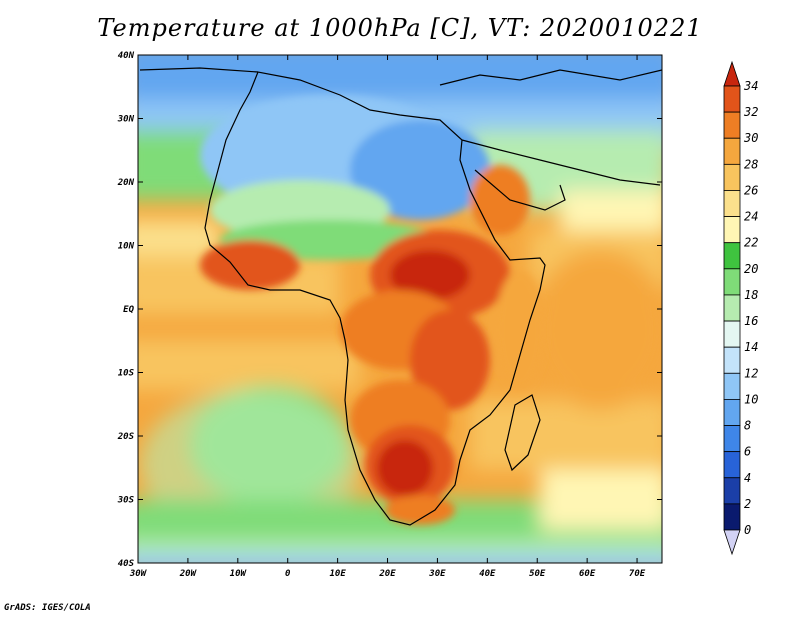 Image resolution: width=800 pixels, height=618 pixels. What do you see at coordinates (751, 190) in the screenshot?
I see `colorbar-label: 26` at bounding box center [751, 190].